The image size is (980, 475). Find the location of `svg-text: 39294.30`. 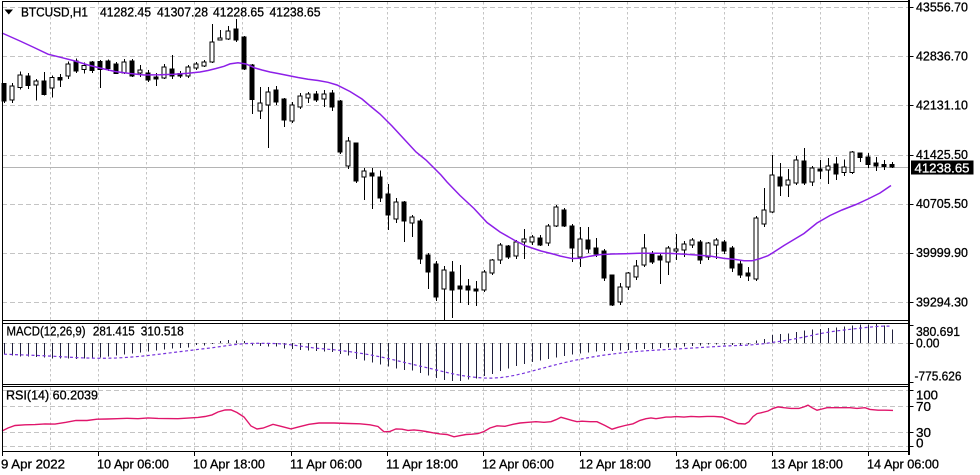

svg-text: 39294.30 is located at coordinates (942, 302).